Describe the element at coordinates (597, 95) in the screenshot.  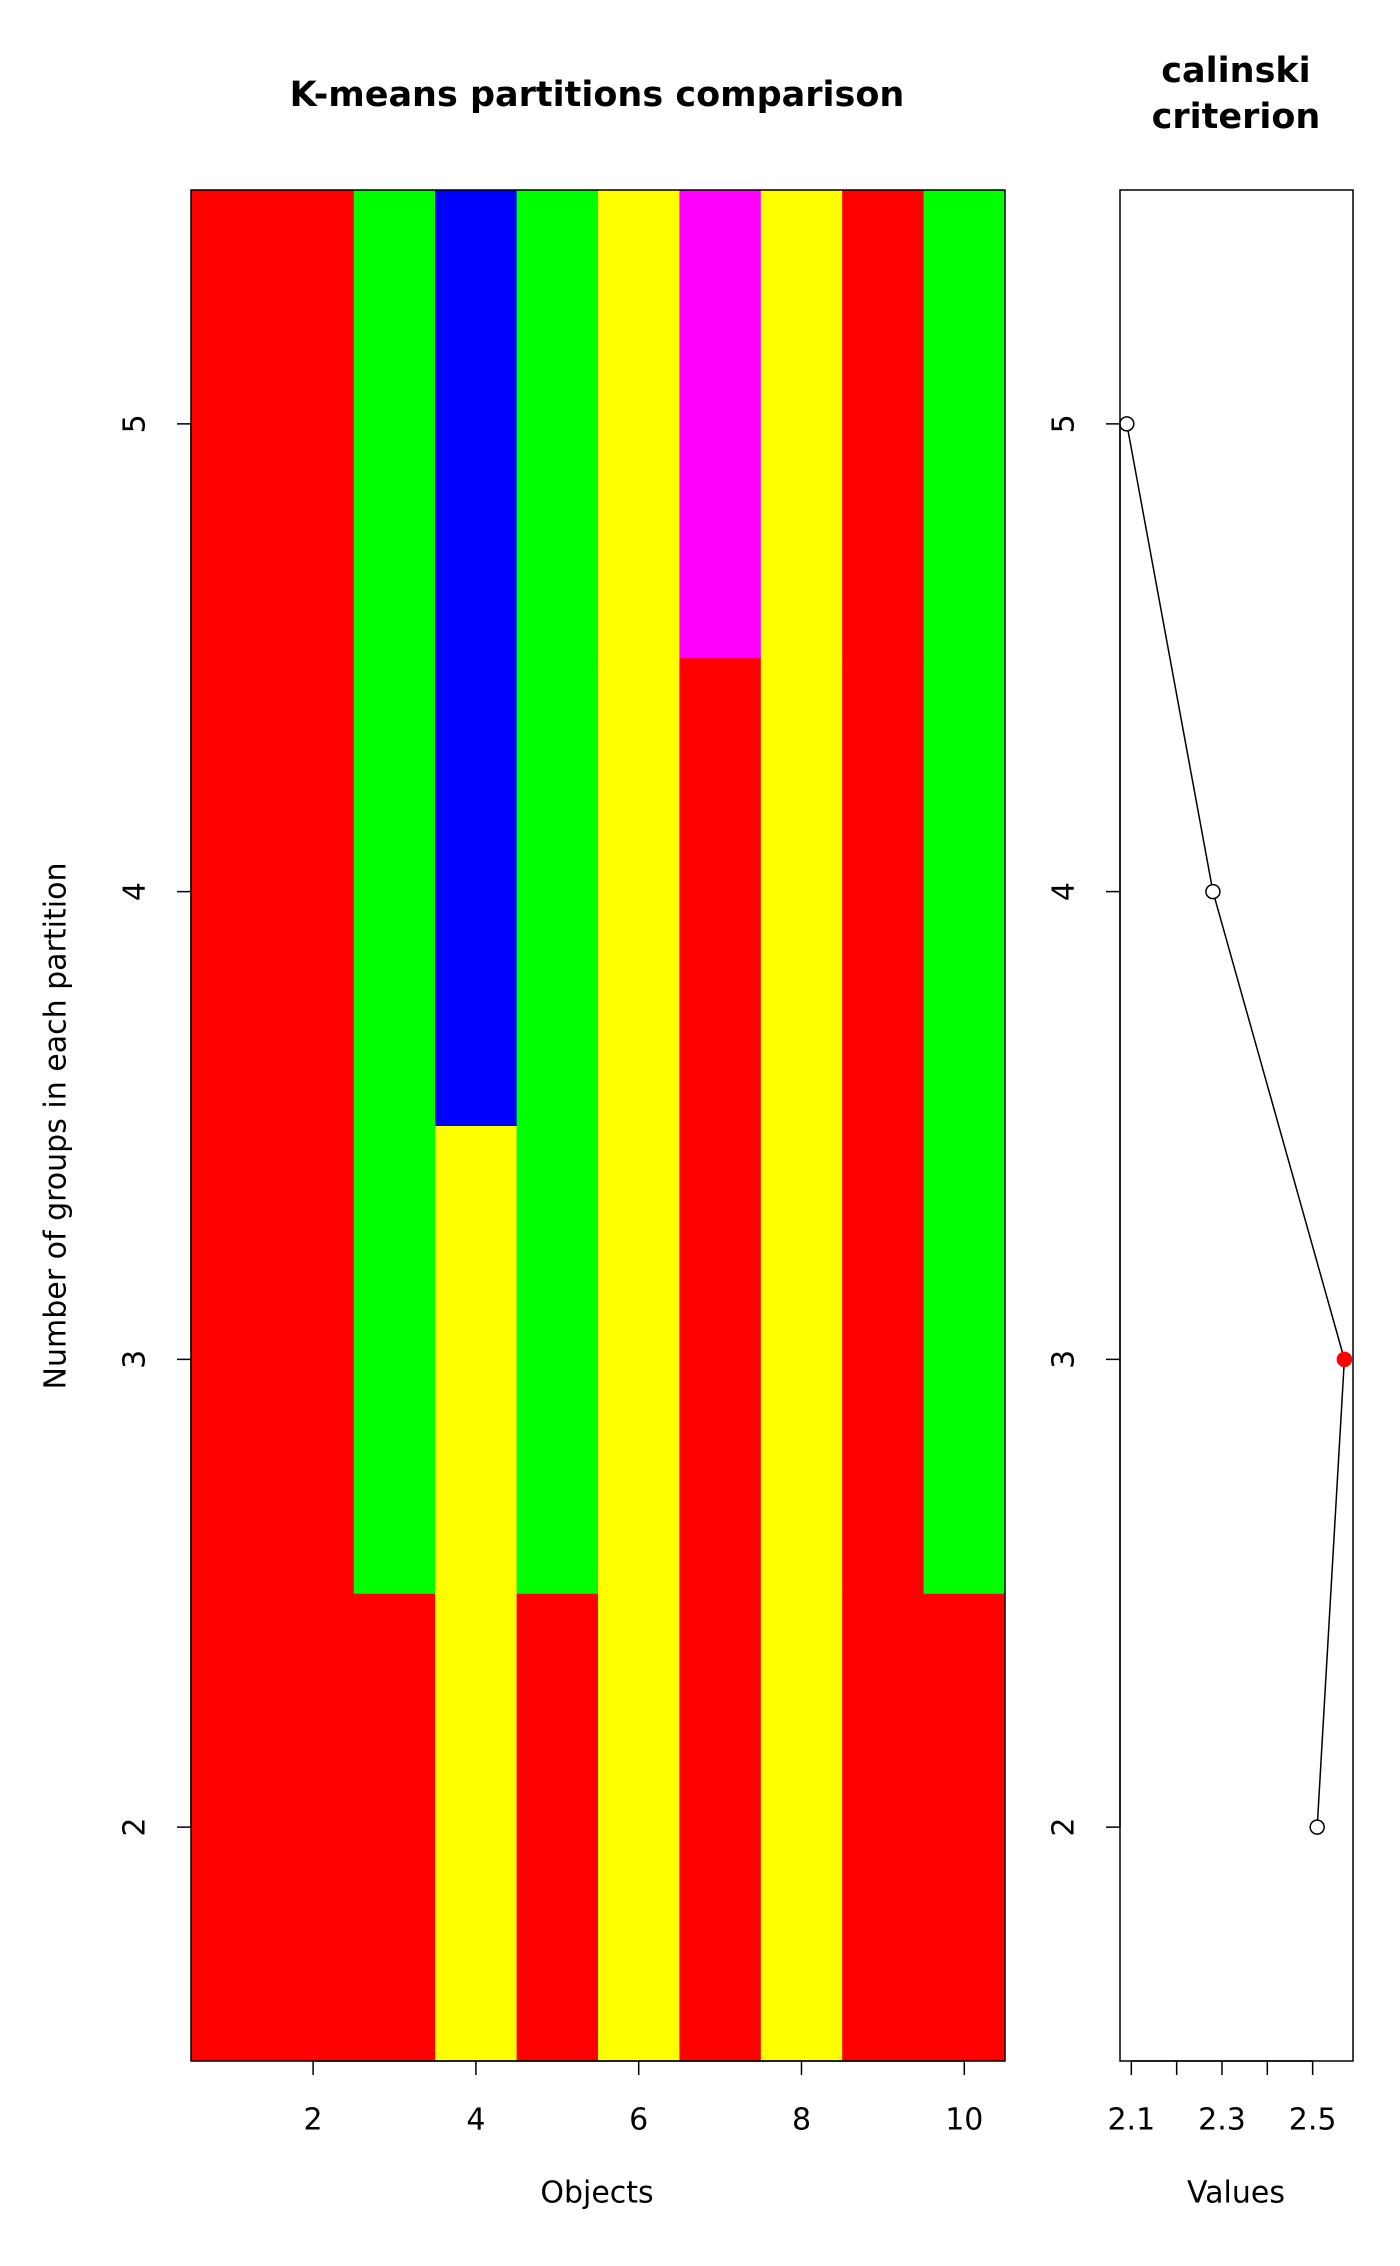
I see `chart-title: K-means partitions comparison` at that location.